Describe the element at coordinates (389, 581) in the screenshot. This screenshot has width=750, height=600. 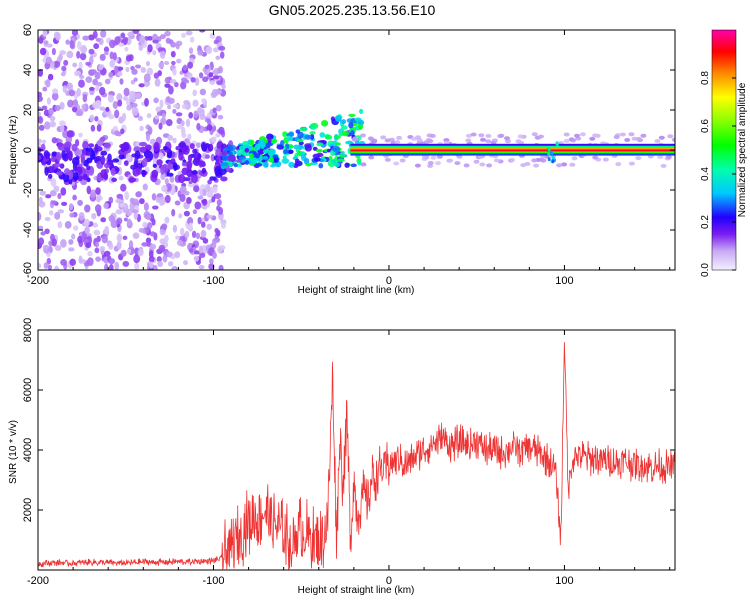
I see `x-tick-label: 0` at that location.